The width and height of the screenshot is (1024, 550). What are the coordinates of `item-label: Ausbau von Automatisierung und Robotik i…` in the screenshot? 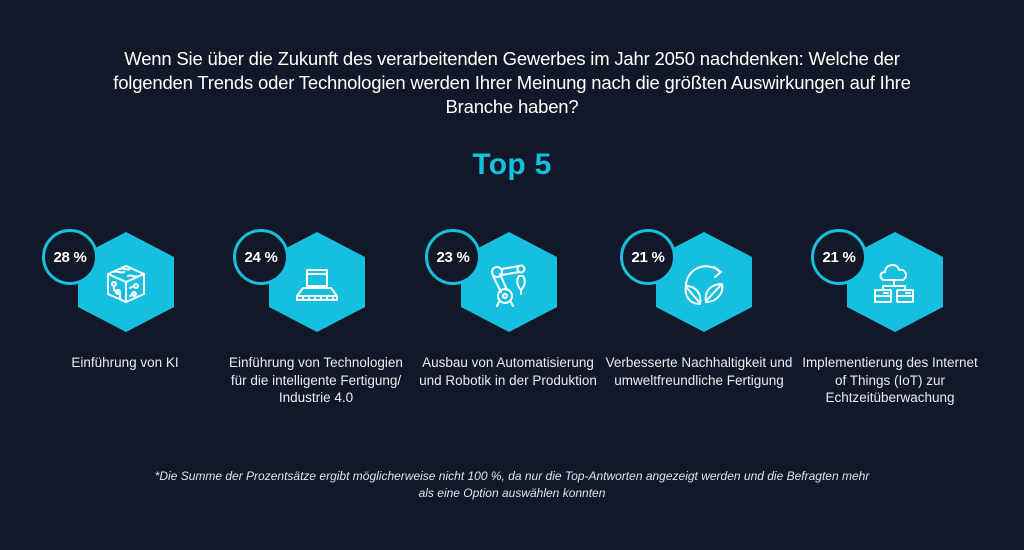 It's located at (508, 371).